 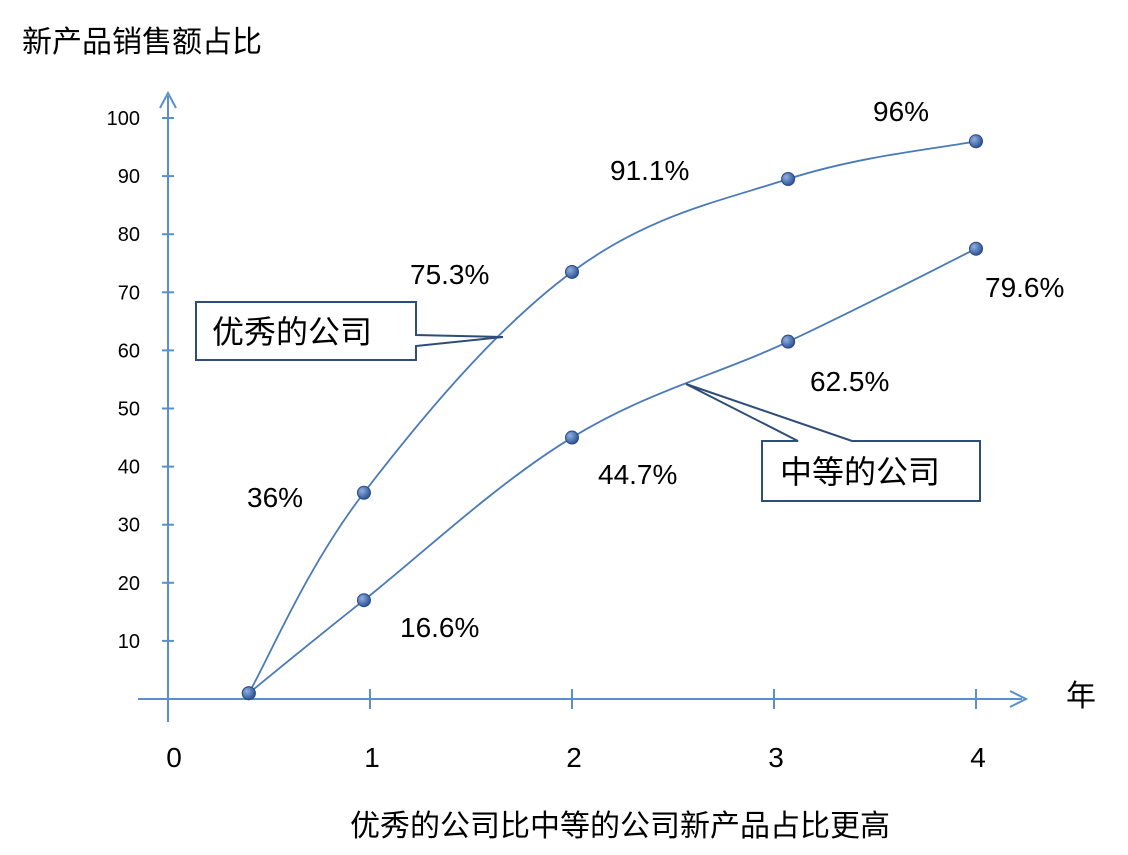 I want to click on chart-title: 优秀的公司比中等的公司新产品占比更高, so click(x=620, y=826).